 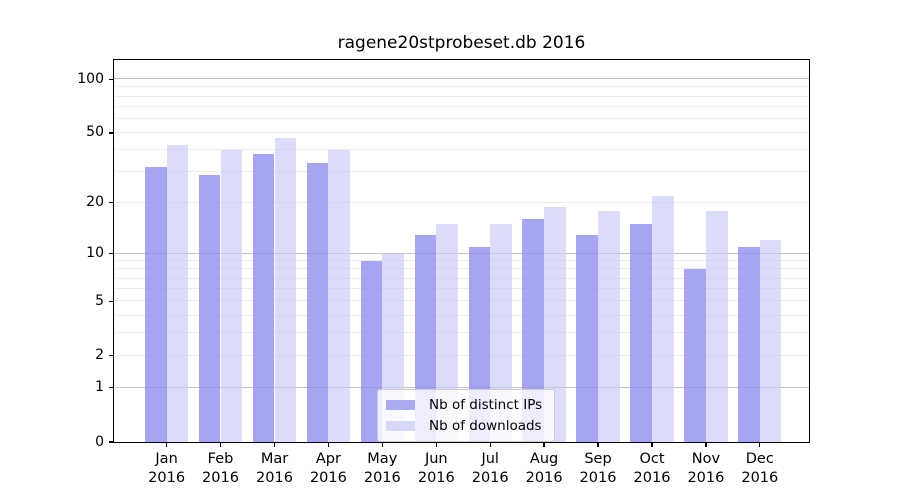 What do you see at coordinates (770, 341) in the screenshot?
I see `bar-dec-downloads` at bounding box center [770, 341].